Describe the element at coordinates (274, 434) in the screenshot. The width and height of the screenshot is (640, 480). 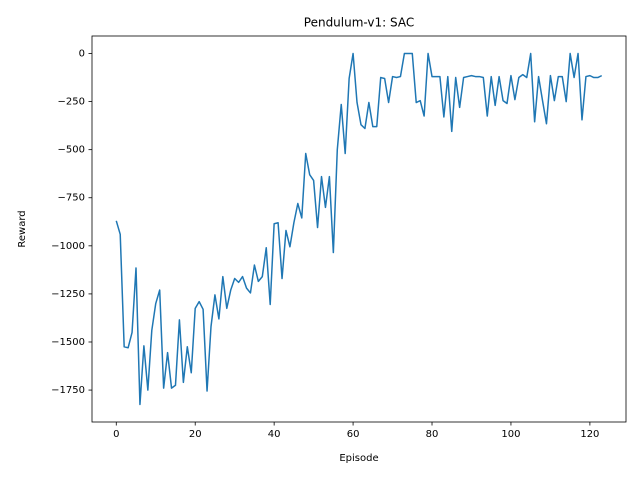
I see `x-tick-label: 40` at that location.